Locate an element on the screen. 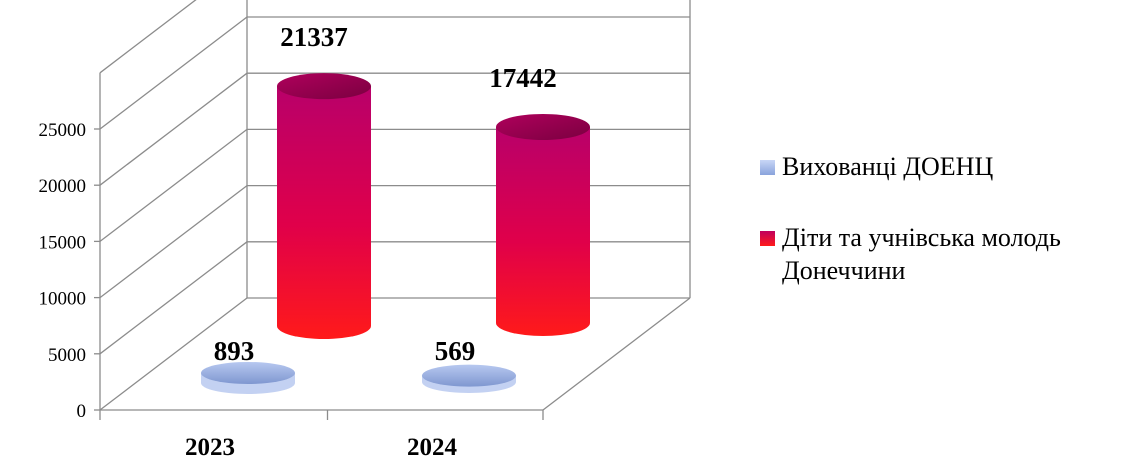 Image resolution: width=1127 pixels, height=462 pixels. data-label-series-1-2024: 569 is located at coordinates (455, 351).